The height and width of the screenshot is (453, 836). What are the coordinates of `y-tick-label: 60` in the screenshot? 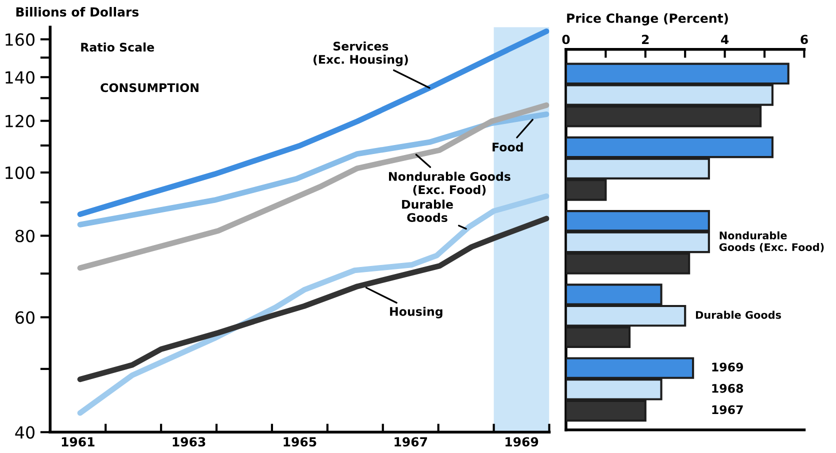 It's located at (25, 317).